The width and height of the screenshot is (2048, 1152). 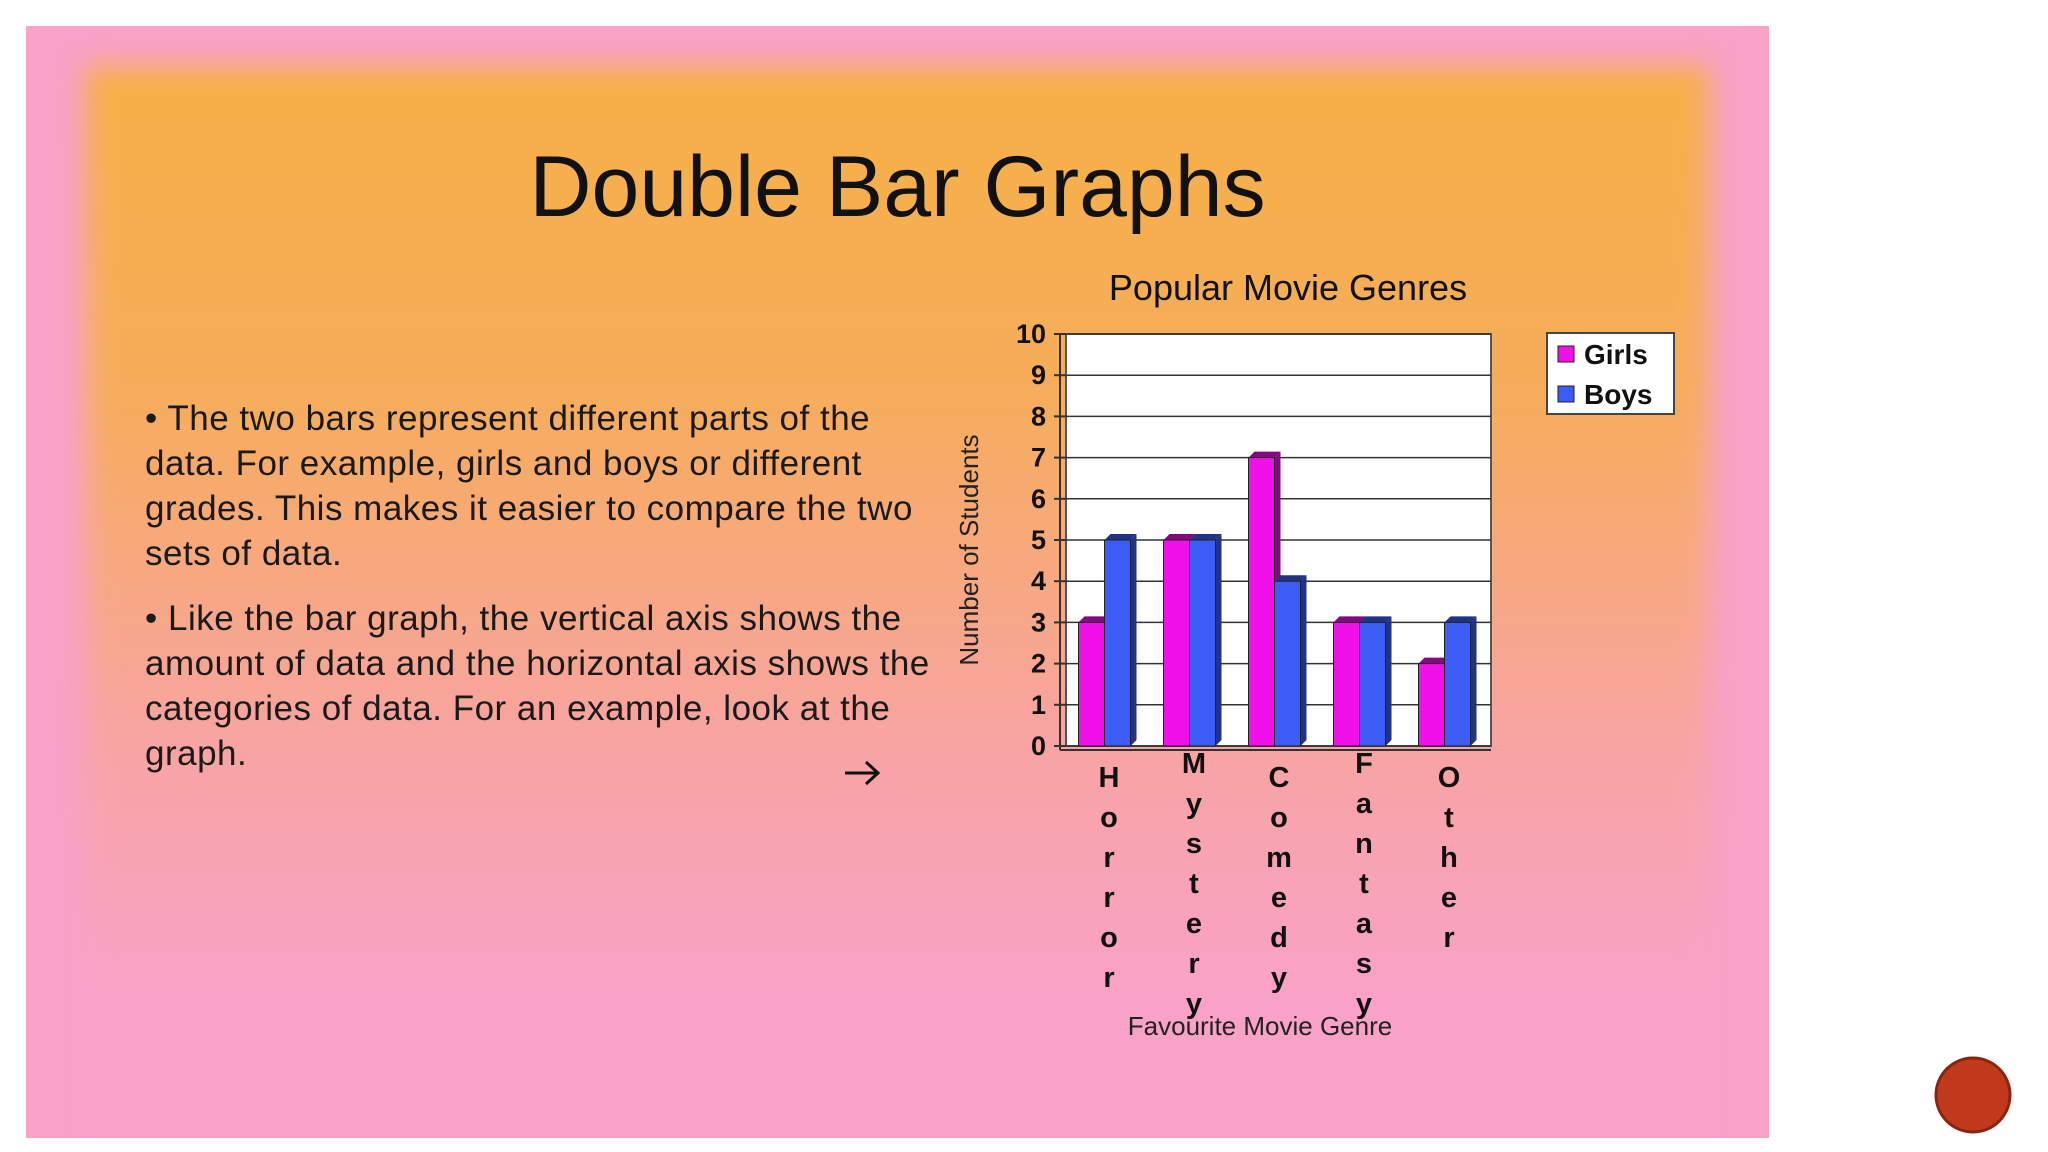 I want to click on y-tick-label: 10, so click(x=1031, y=334).